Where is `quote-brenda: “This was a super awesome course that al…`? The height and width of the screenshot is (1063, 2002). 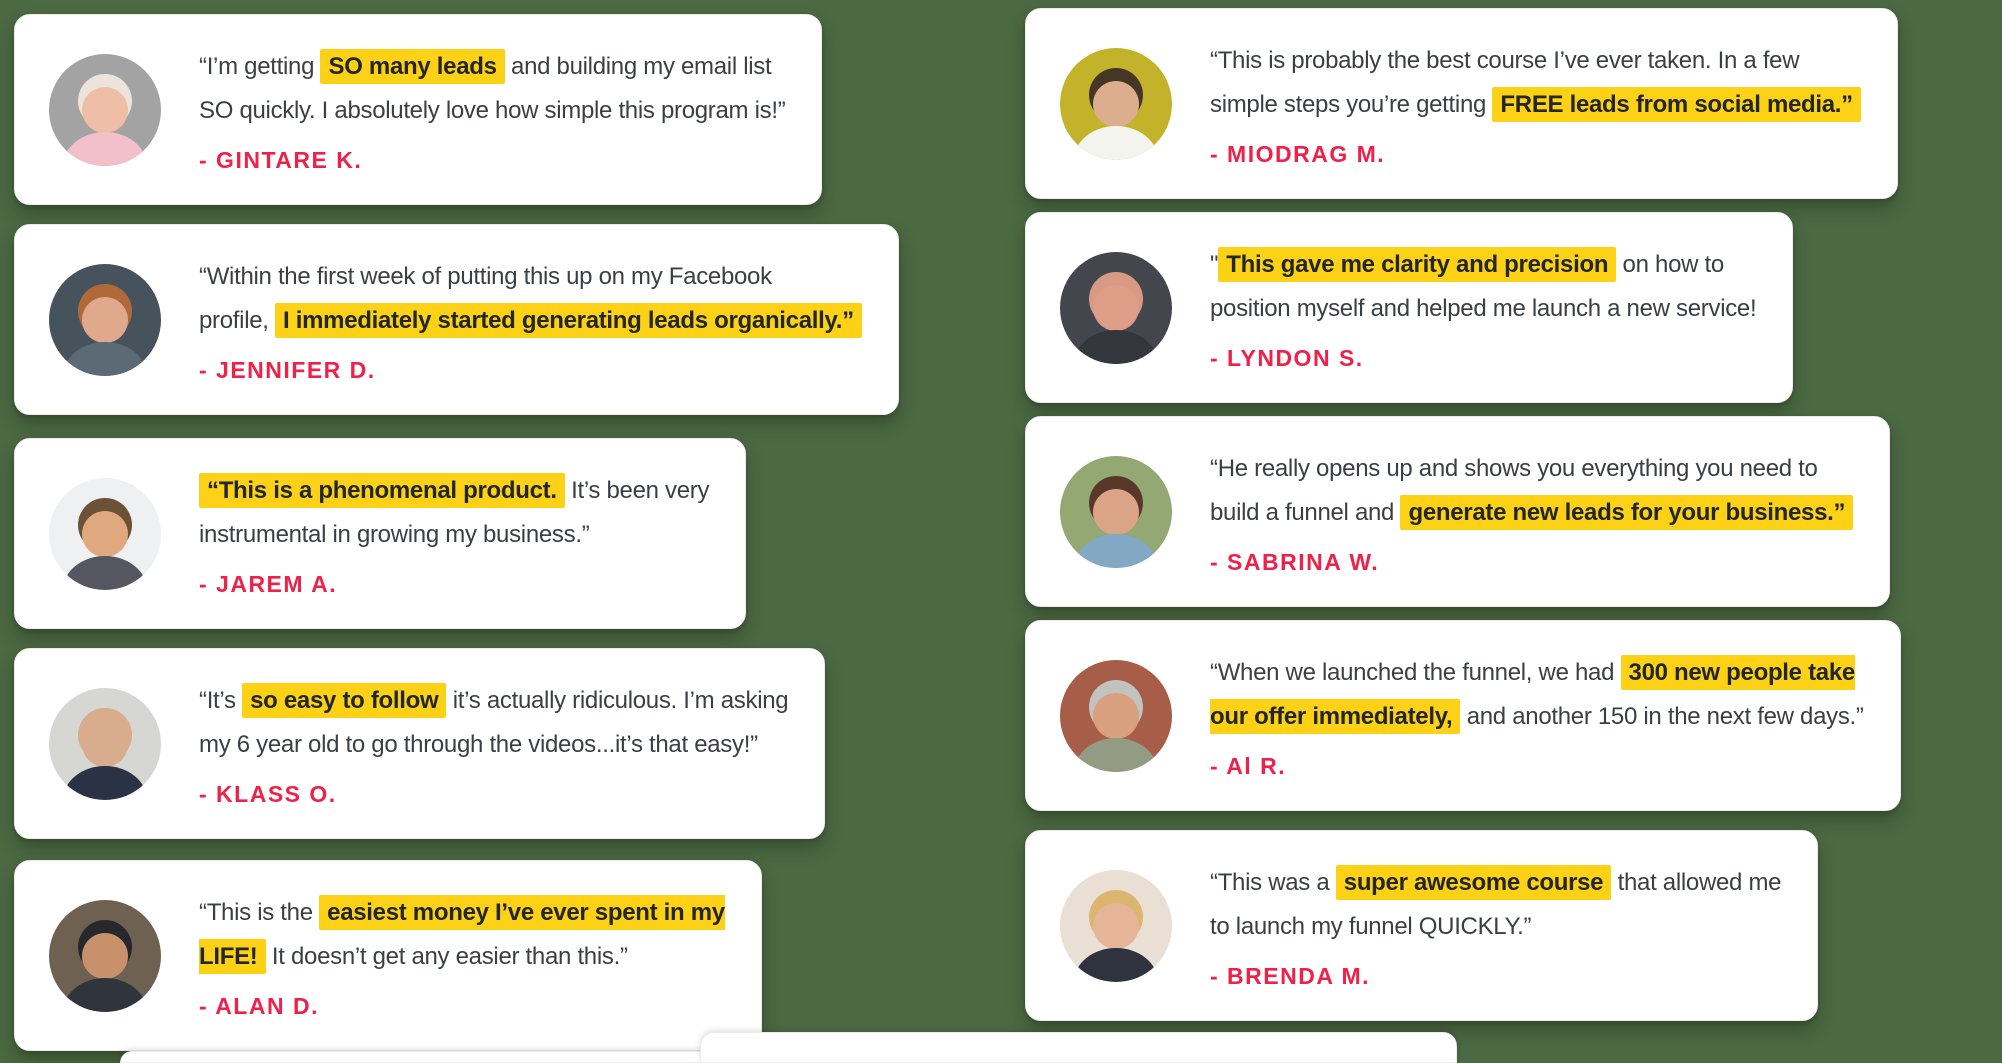 quote-brenda: “This was a super awesome course that al… is located at coordinates (1496, 905).